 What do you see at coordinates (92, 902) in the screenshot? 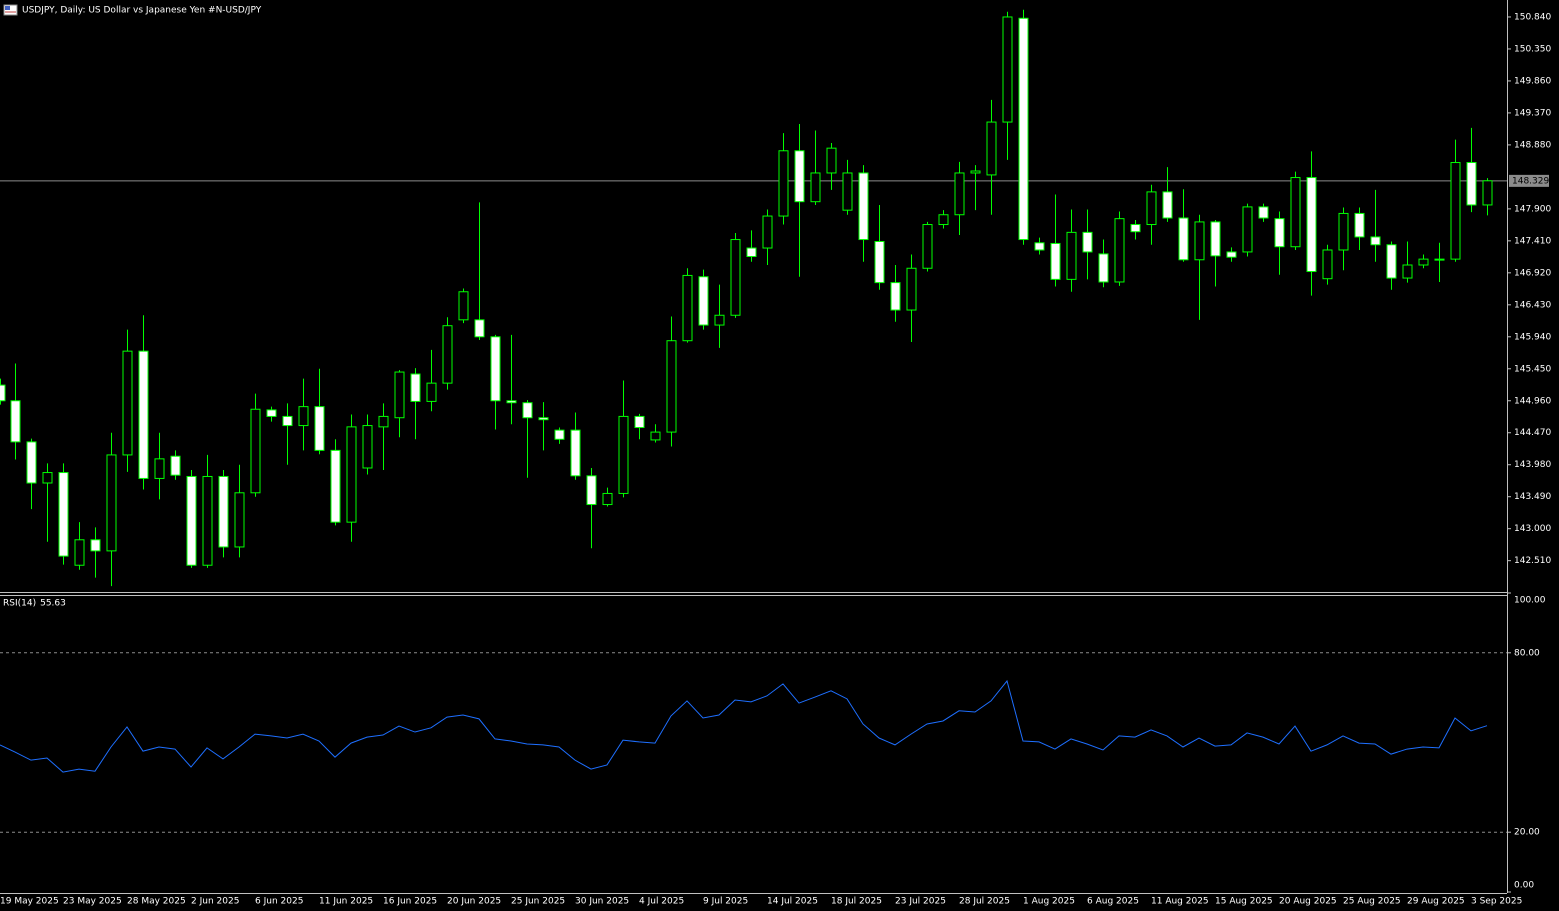
I see `x-tick-label: 23 May 2025` at bounding box center [92, 902].